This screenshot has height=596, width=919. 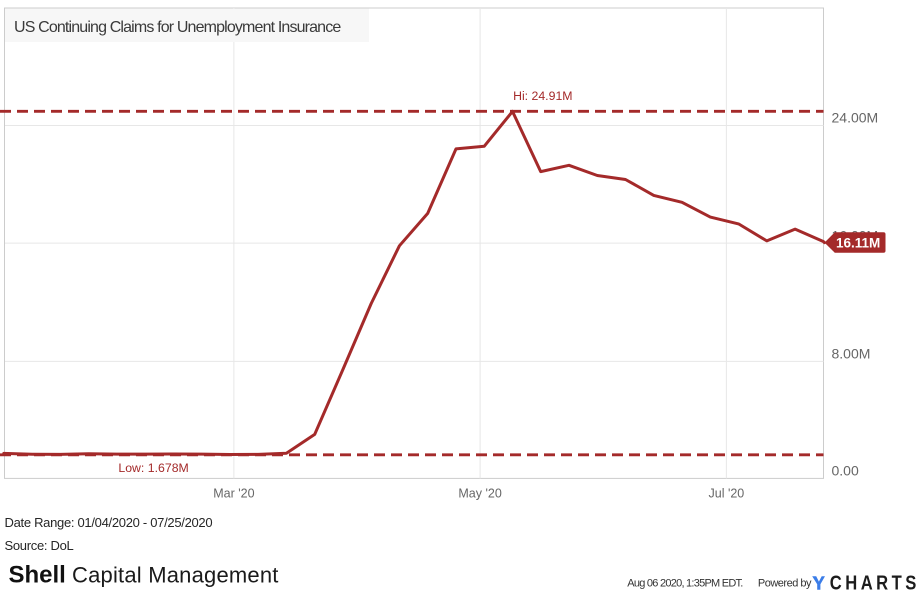 I want to click on svg-text: Aug 06 2020, 1:35PM EDT., so click(x=685, y=583).